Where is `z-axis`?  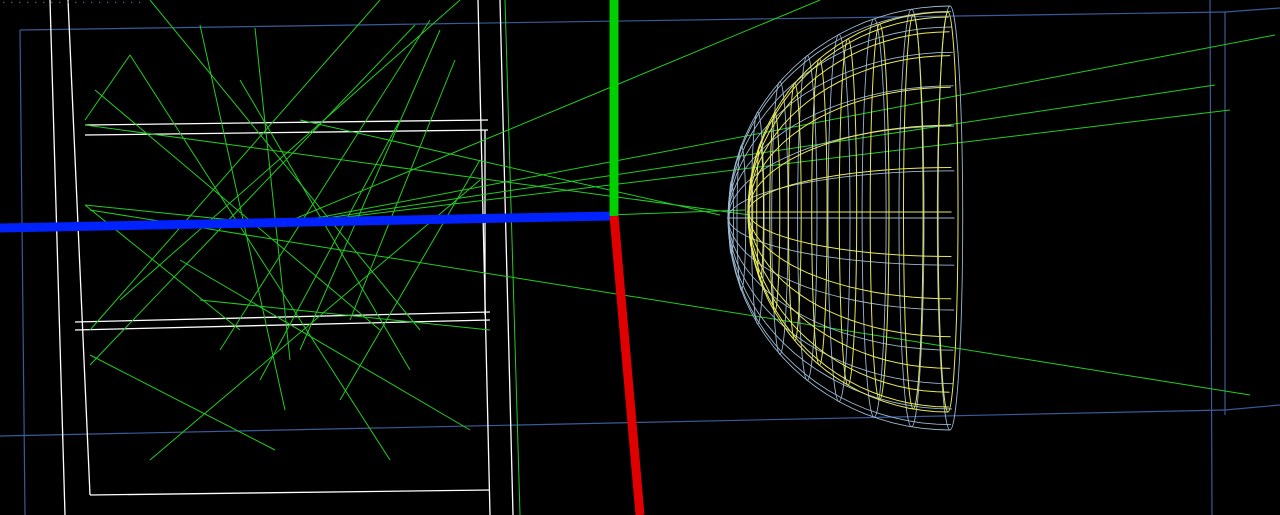
z-axis is located at coordinates (307, 222).